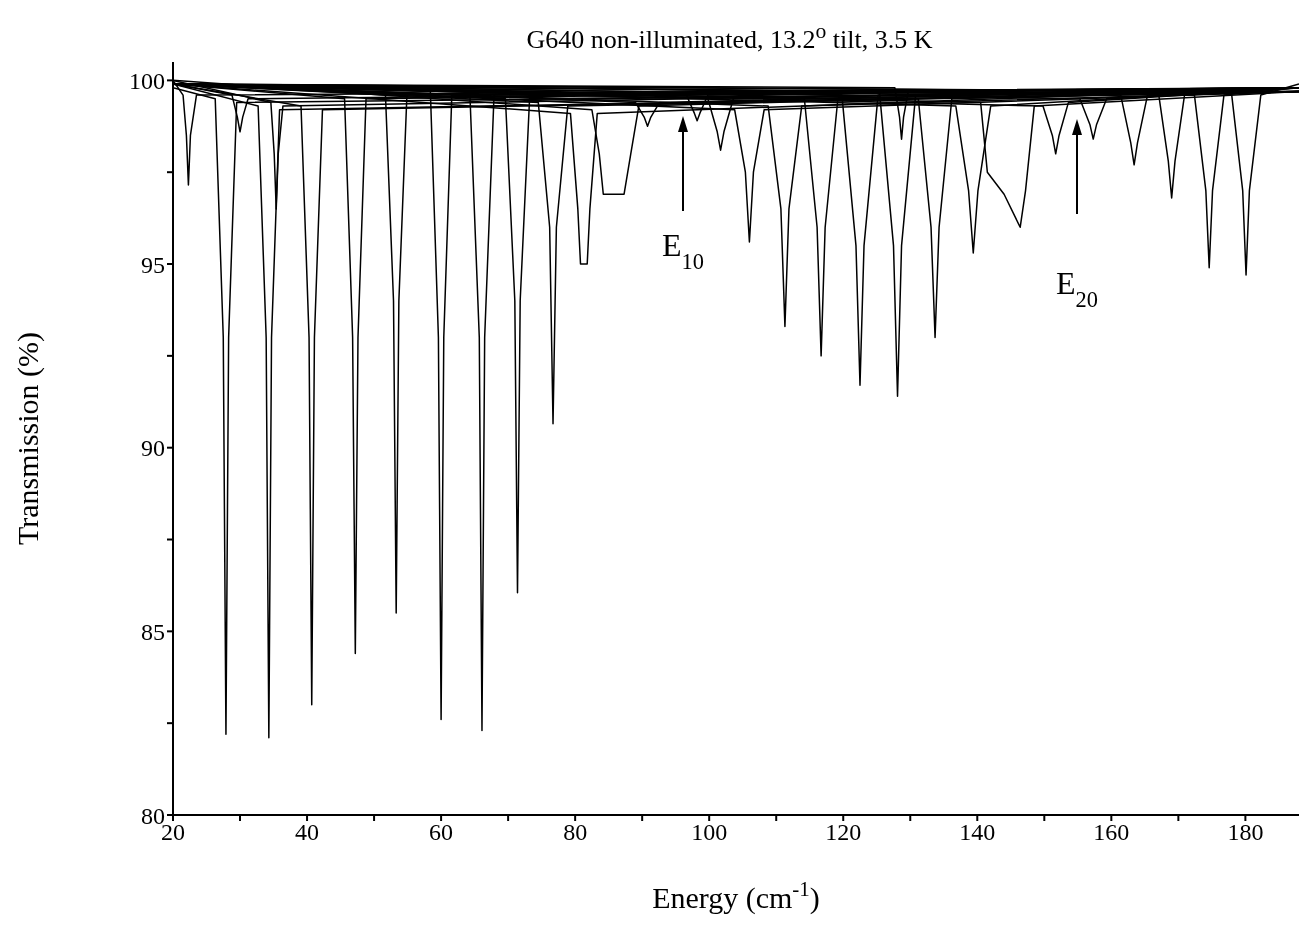 The width and height of the screenshot is (1299, 928). What do you see at coordinates (1111, 832) in the screenshot?
I see `x-tick-label: 160` at bounding box center [1111, 832].